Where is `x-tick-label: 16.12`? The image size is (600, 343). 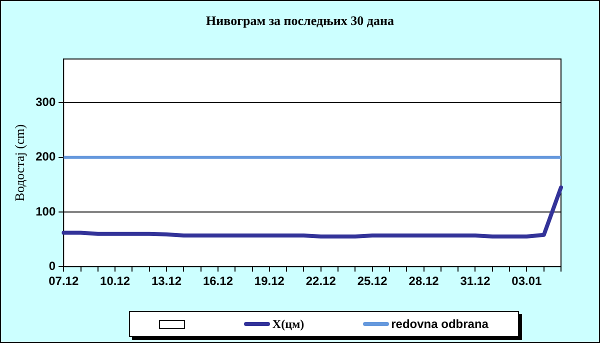 x-tick-label: 16.12 is located at coordinates (218, 281).